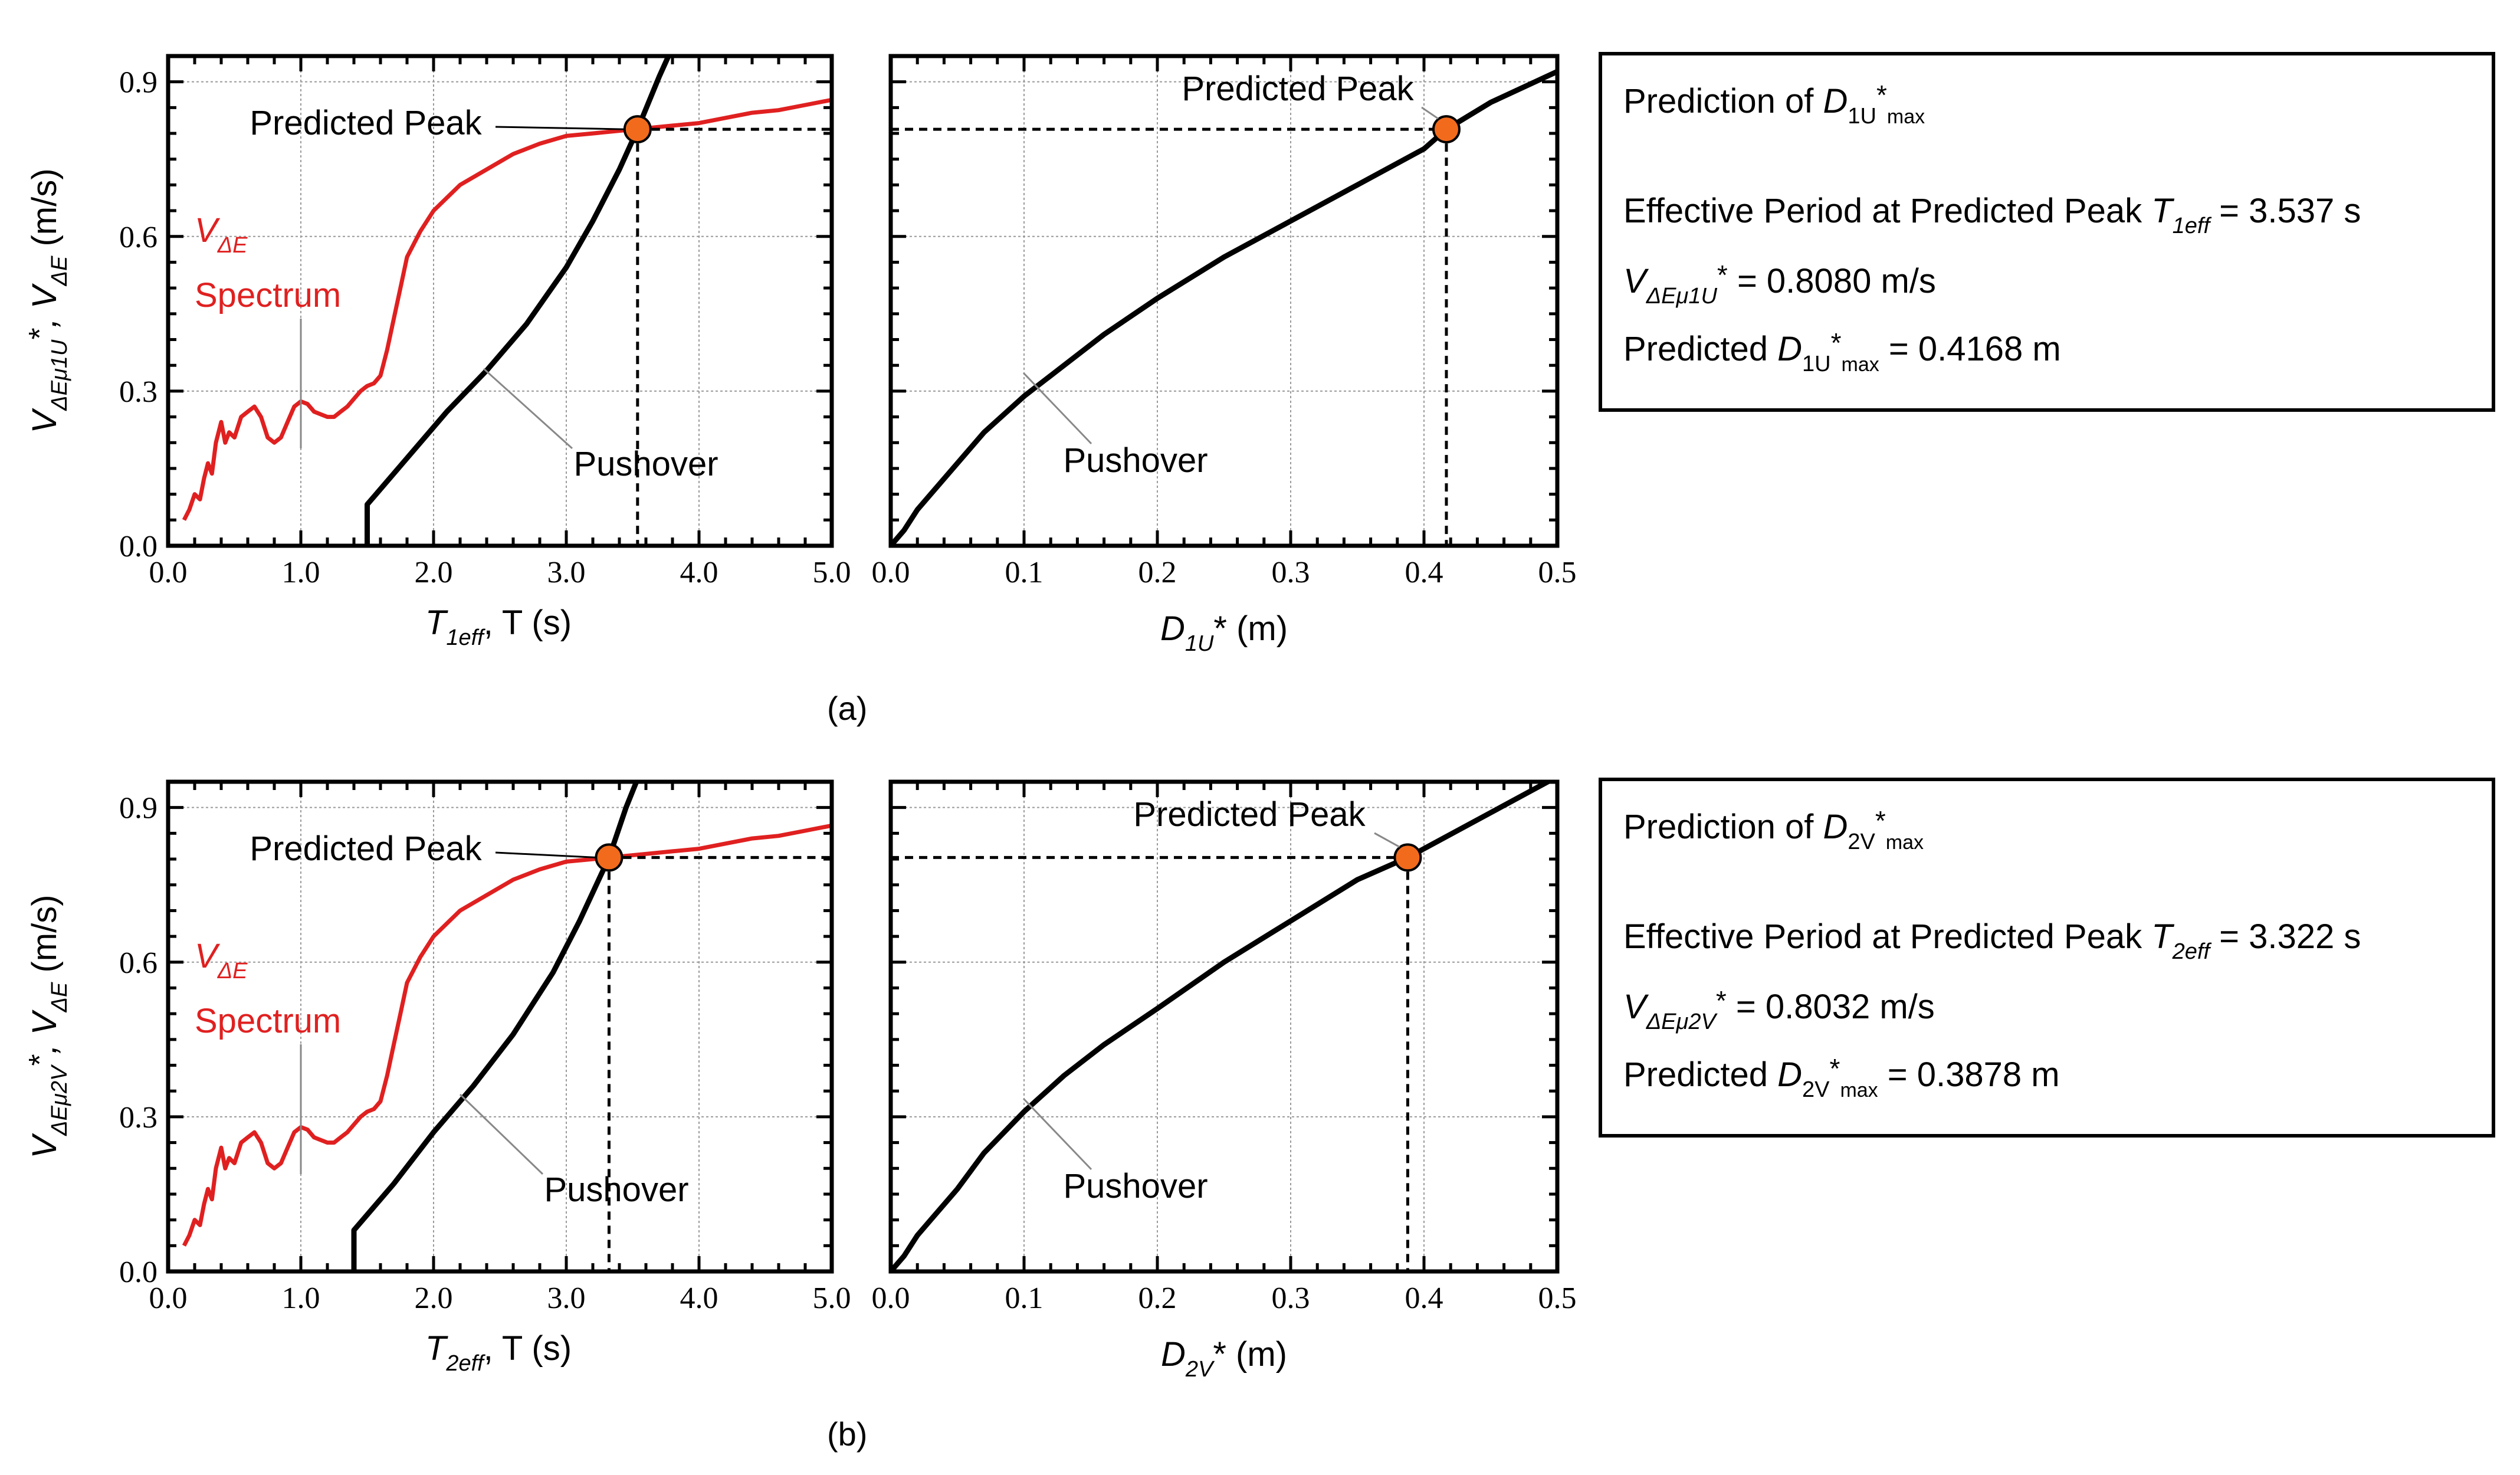  I want to click on left-x-axis-label-part: 1eff, so click(465, 637).